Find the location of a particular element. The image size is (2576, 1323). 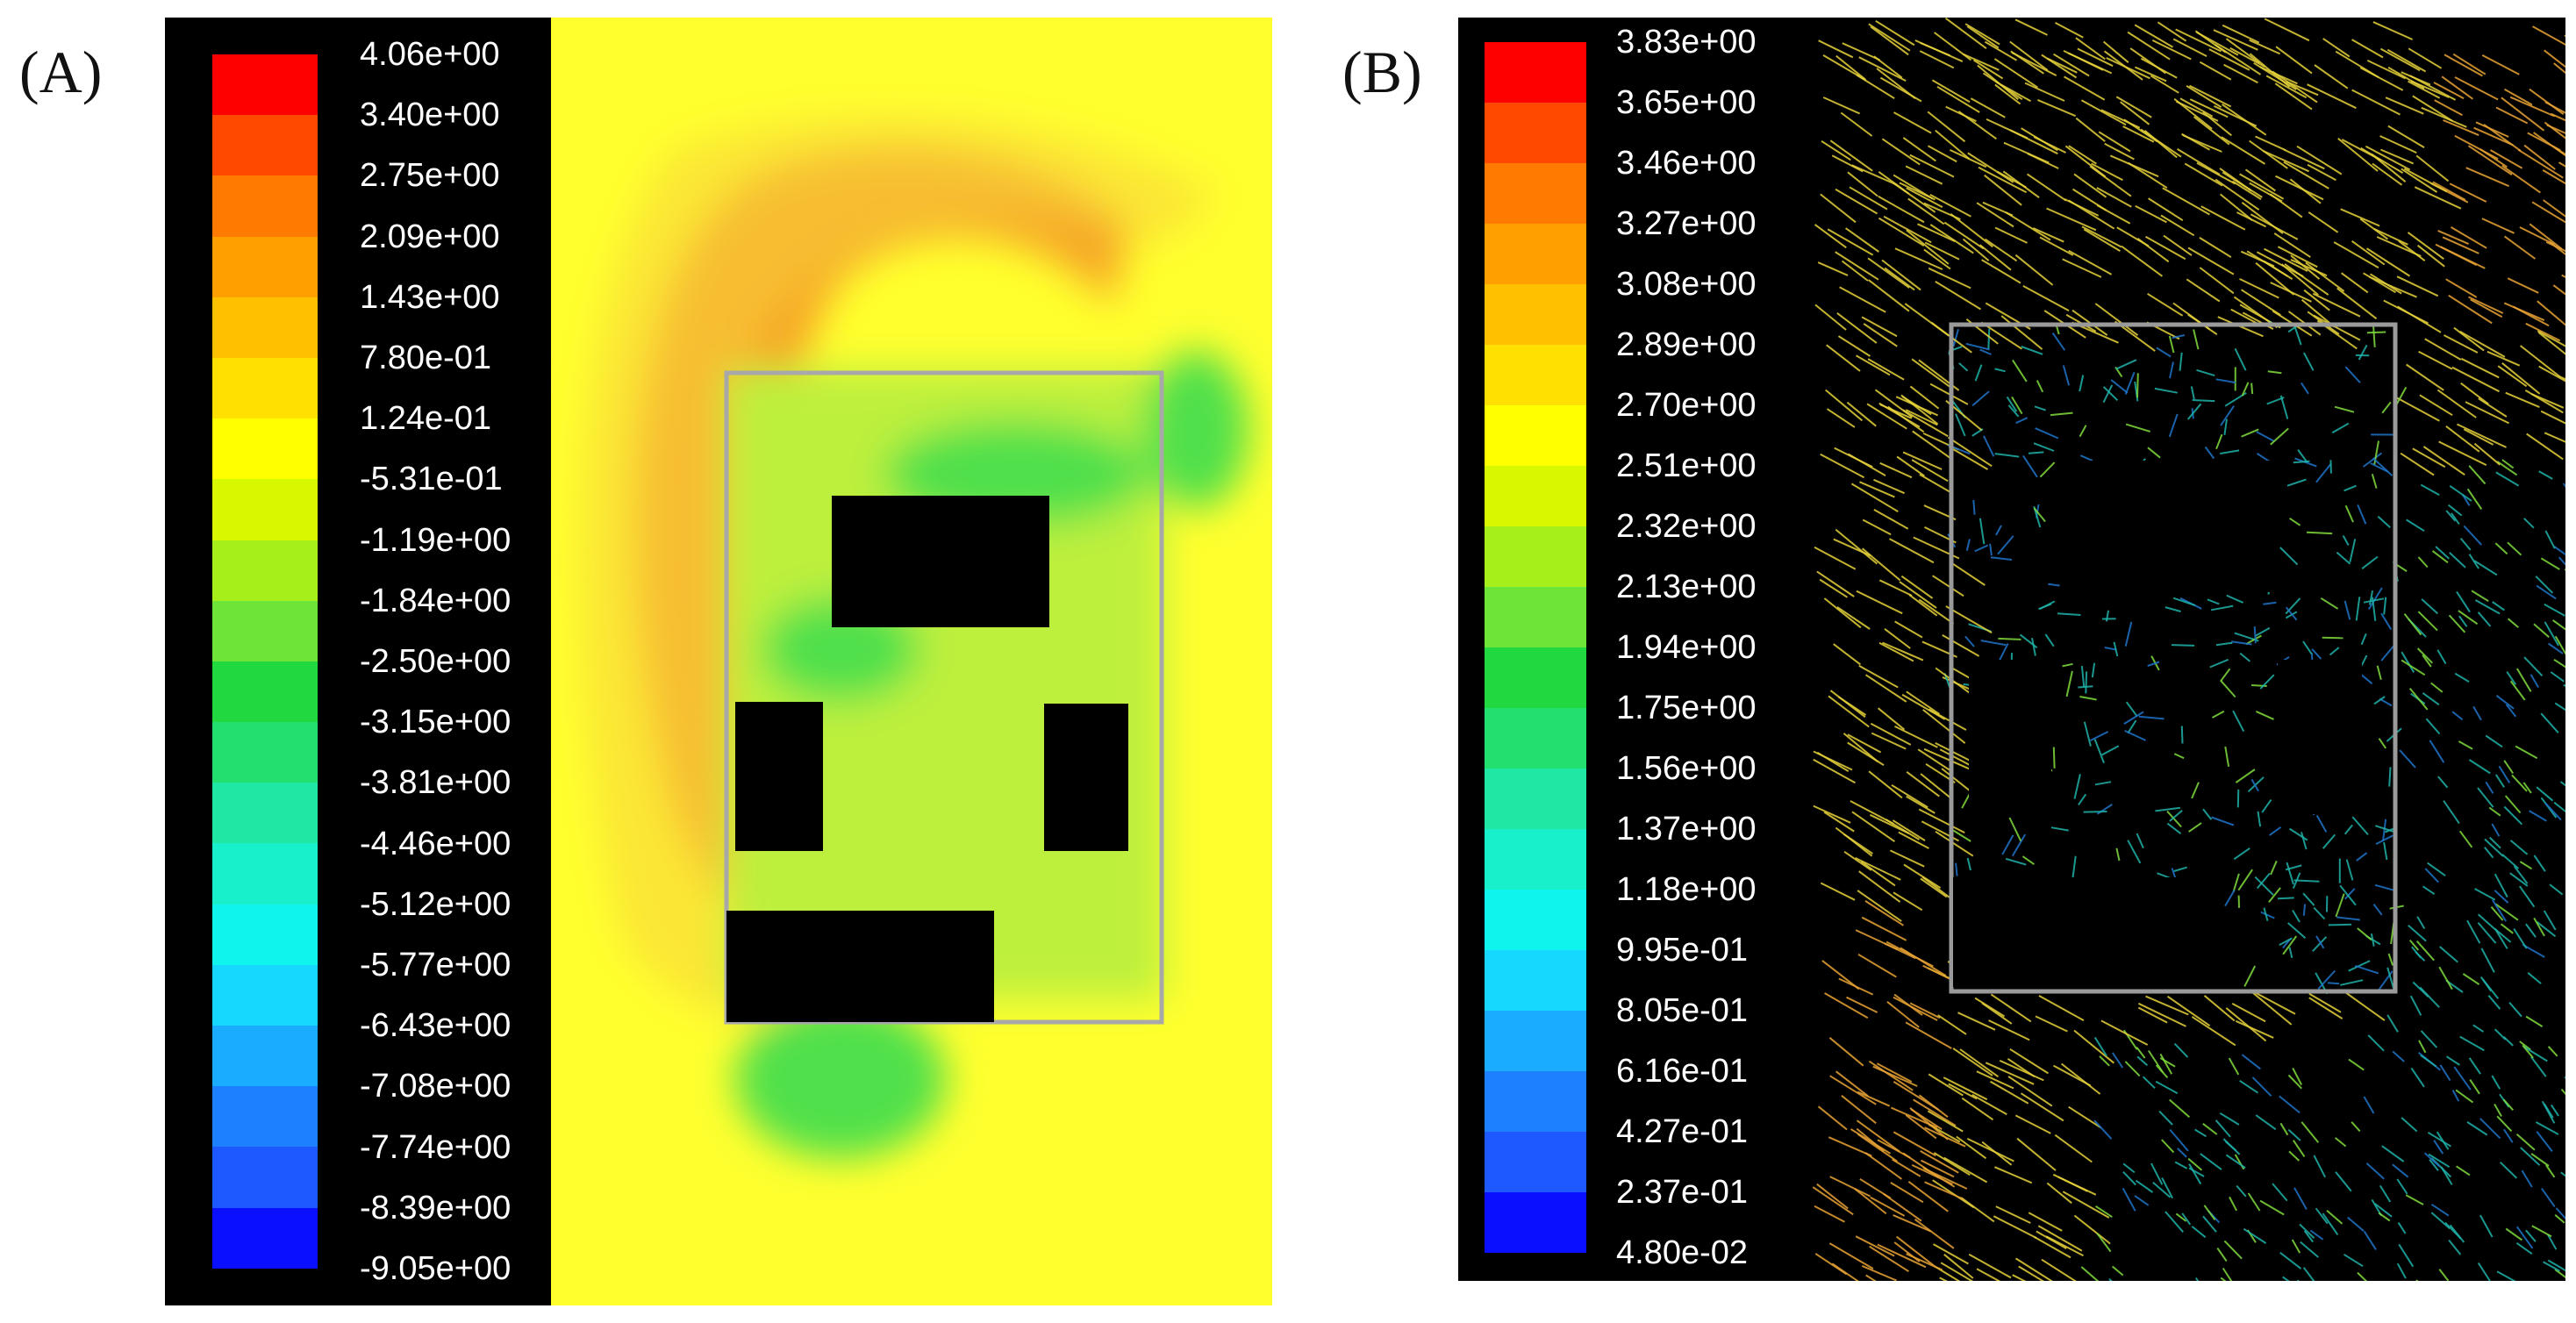

legend-tick-label: 2.09e+00 is located at coordinates (430, 236).